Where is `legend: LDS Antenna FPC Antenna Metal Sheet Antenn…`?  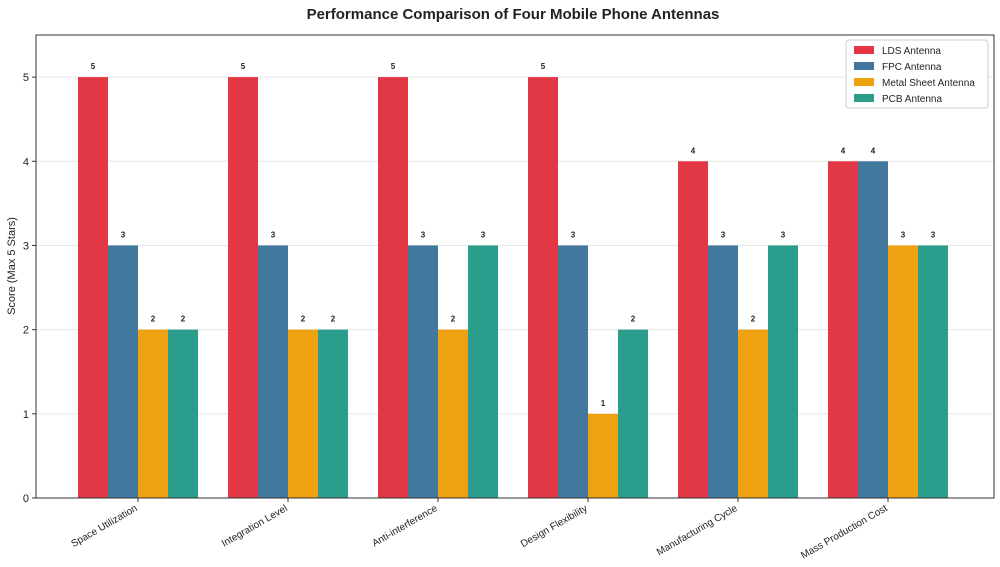 legend: LDS Antenna FPC Antenna Metal Sheet Antenn… is located at coordinates (917, 74).